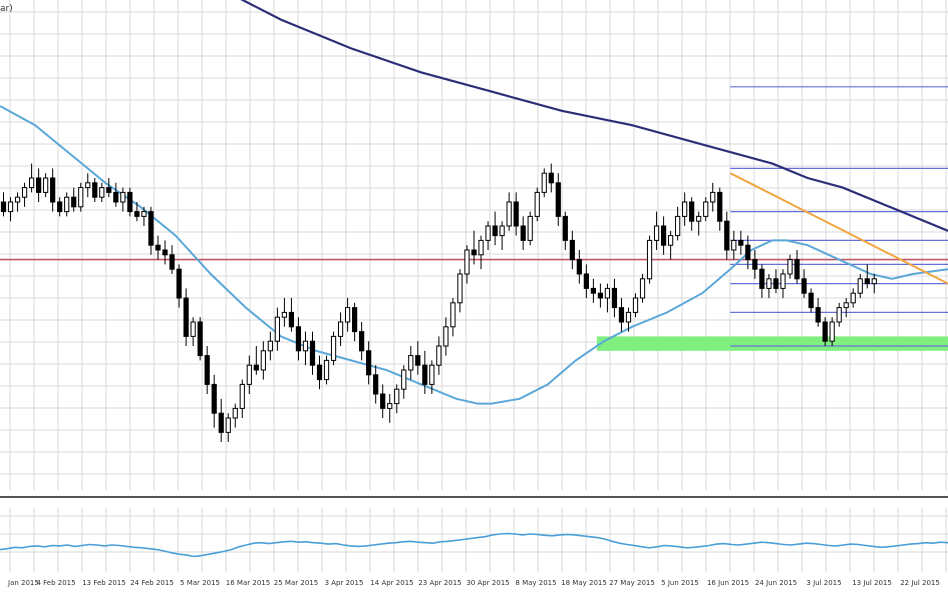  Describe the element at coordinates (838, 228) in the screenshot. I see `trendline-layer` at that location.